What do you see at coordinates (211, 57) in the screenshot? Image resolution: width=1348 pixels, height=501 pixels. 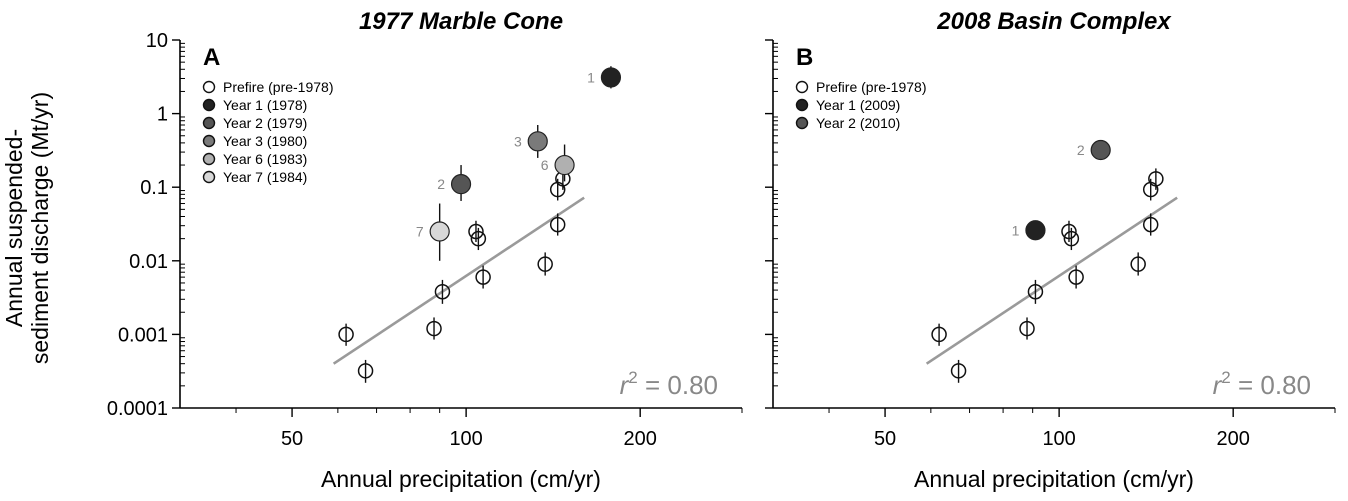 I see `panel-letter: A` at bounding box center [211, 57].